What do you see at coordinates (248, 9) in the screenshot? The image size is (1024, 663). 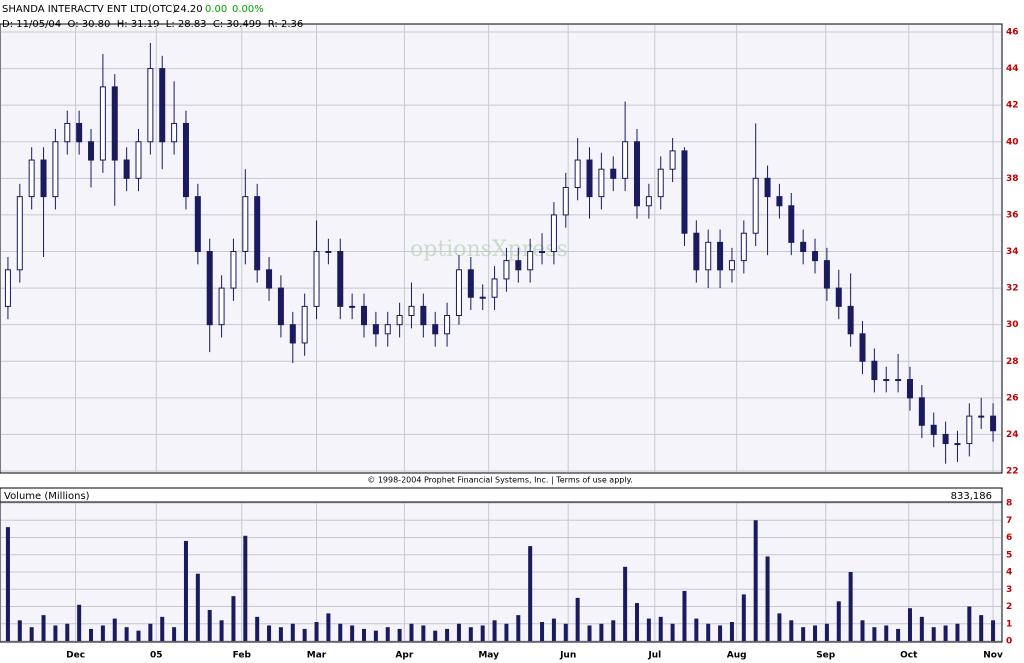 I see `change-percent: 0.00%` at bounding box center [248, 9].